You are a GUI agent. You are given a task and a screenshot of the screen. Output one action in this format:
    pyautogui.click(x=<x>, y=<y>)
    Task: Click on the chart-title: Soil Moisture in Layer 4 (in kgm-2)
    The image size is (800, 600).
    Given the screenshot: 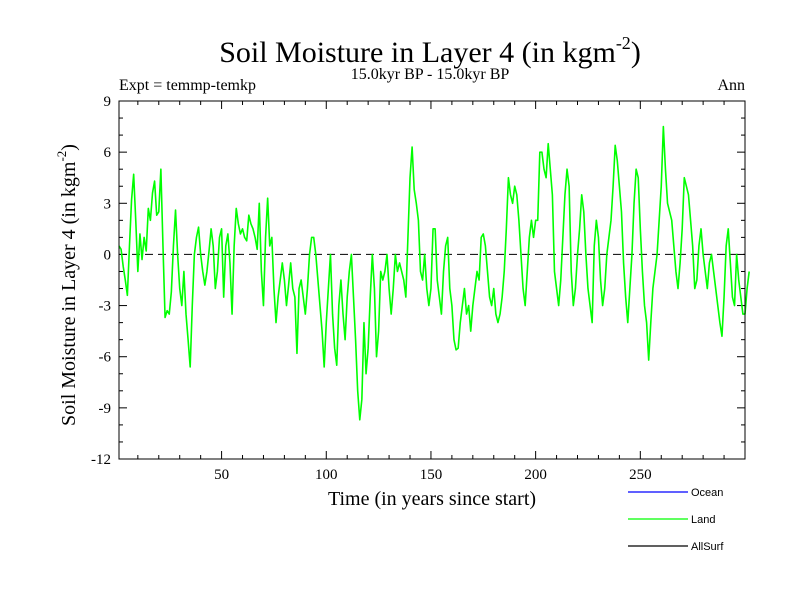 What is the action you would take?
    pyautogui.click(x=430, y=51)
    